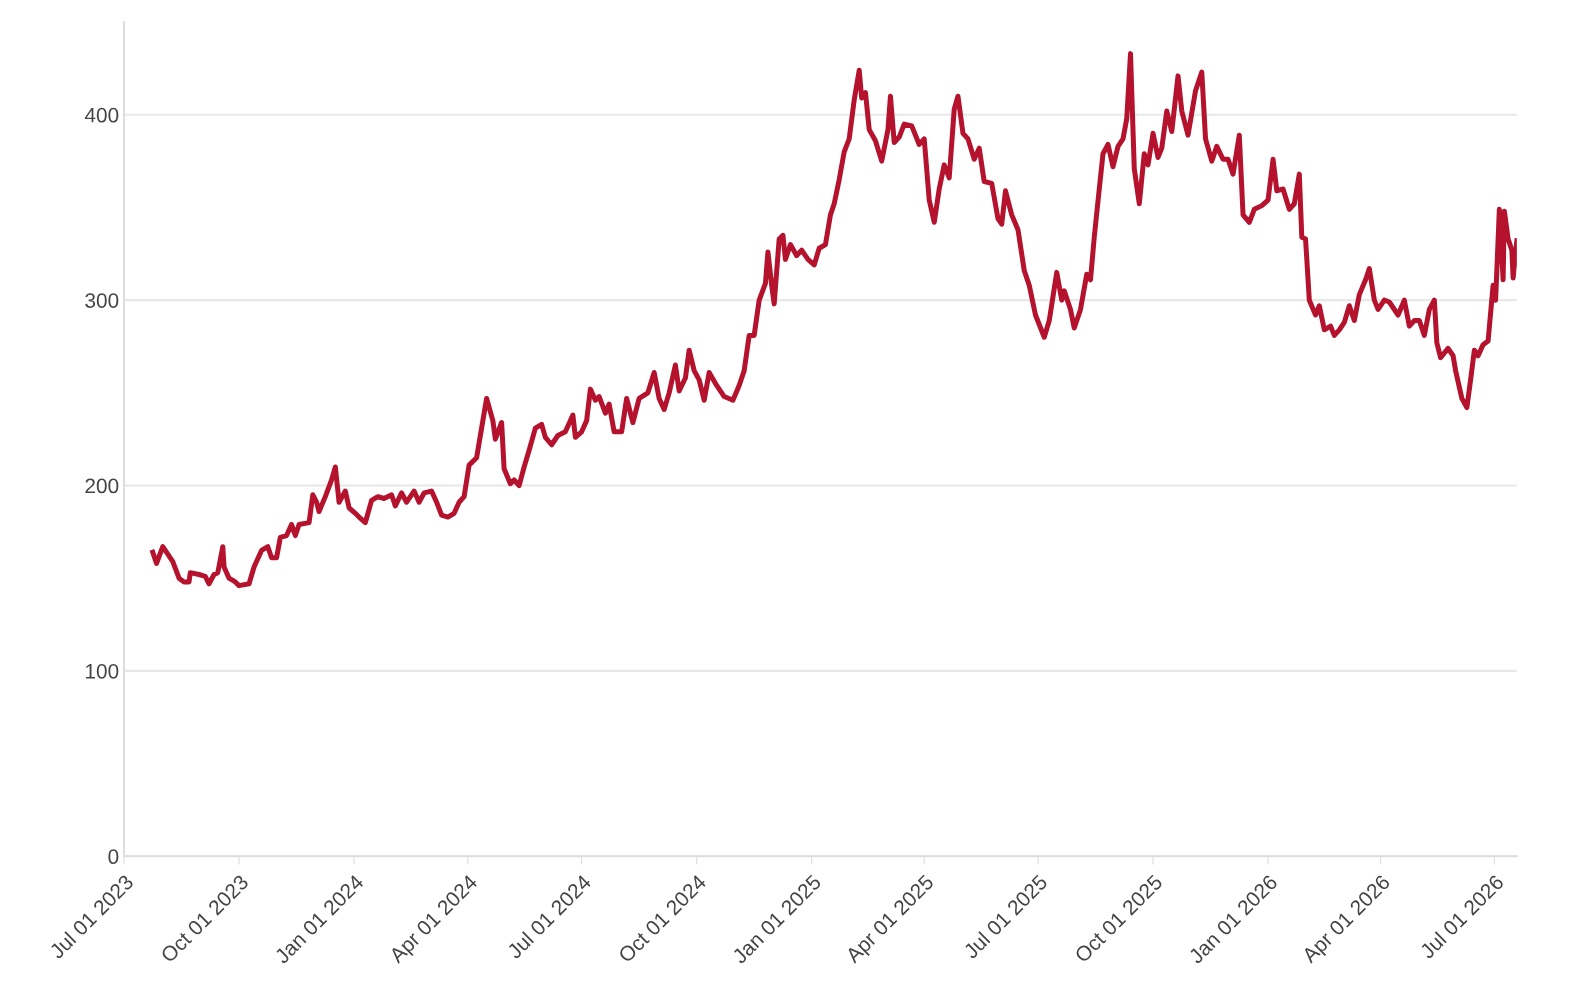  Describe the element at coordinates (101, 115) in the screenshot. I see `y-tick-label: 400` at that location.